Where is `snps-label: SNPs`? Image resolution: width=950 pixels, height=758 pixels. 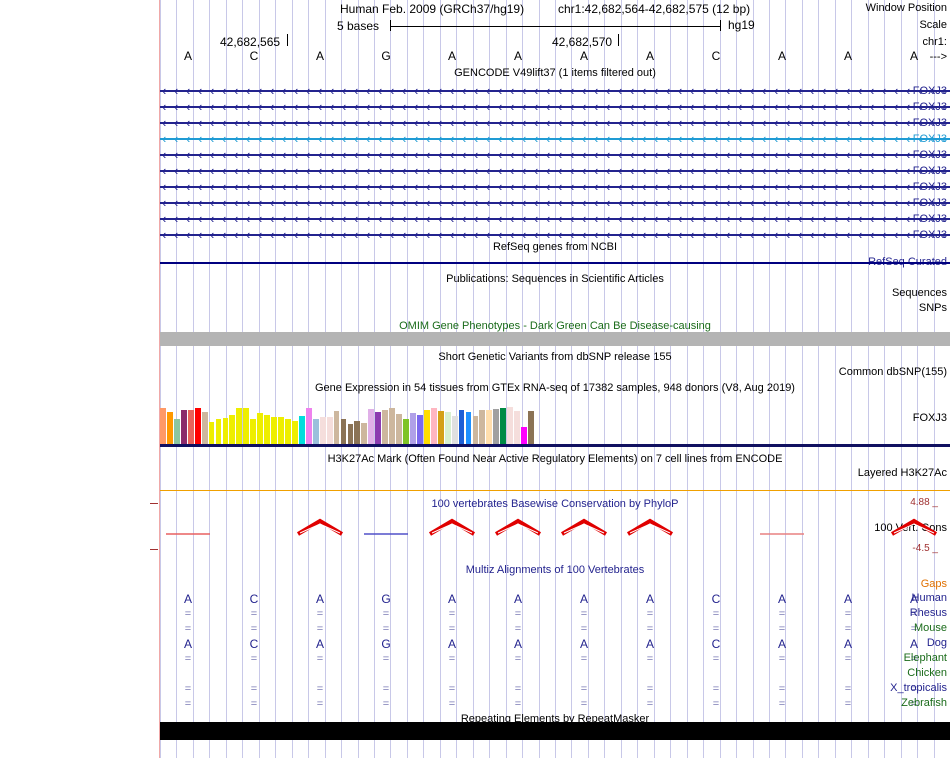
snps-label: SNPs is located at coordinates (932, 308).